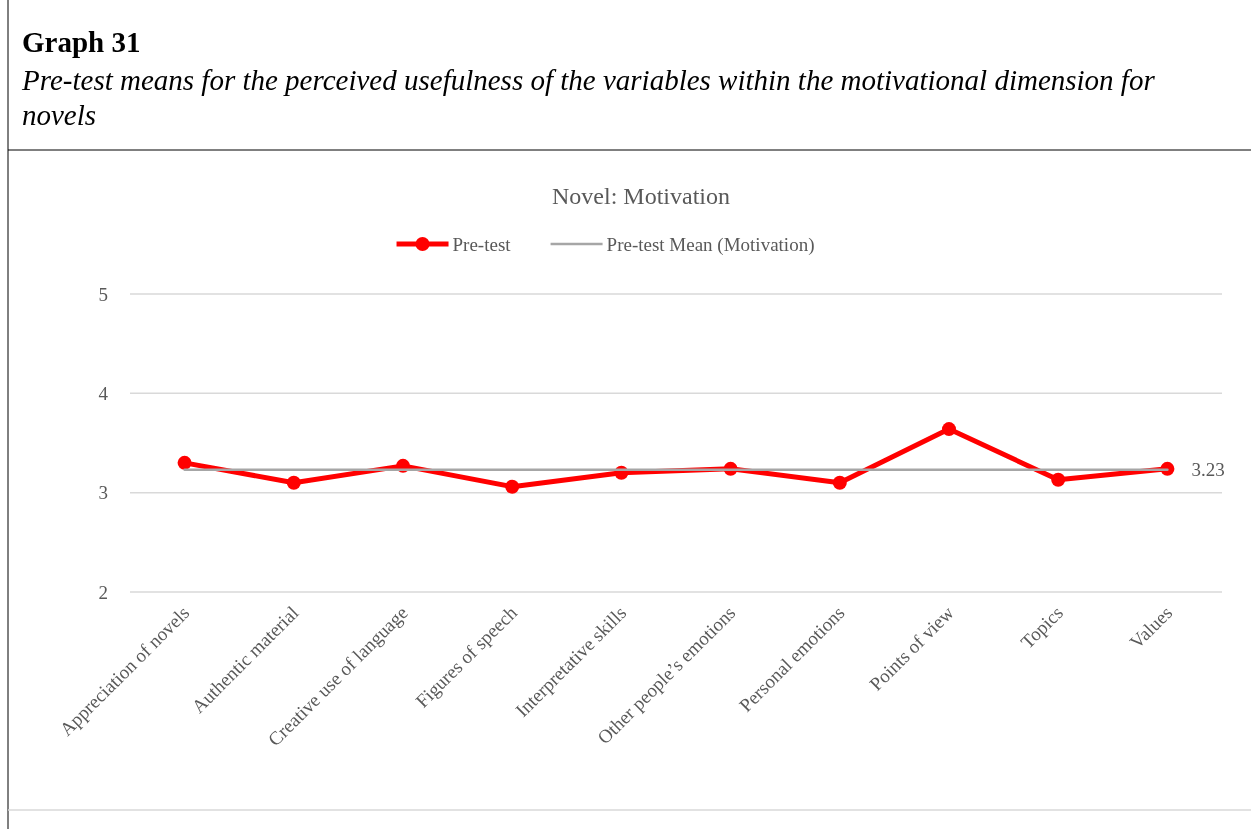 Image resolution: width=1251 pixels, height=829 pixels. Describe the element at coordinates (482, 244) in the screenshot. I see `legend-label: Pre-test` at that location.